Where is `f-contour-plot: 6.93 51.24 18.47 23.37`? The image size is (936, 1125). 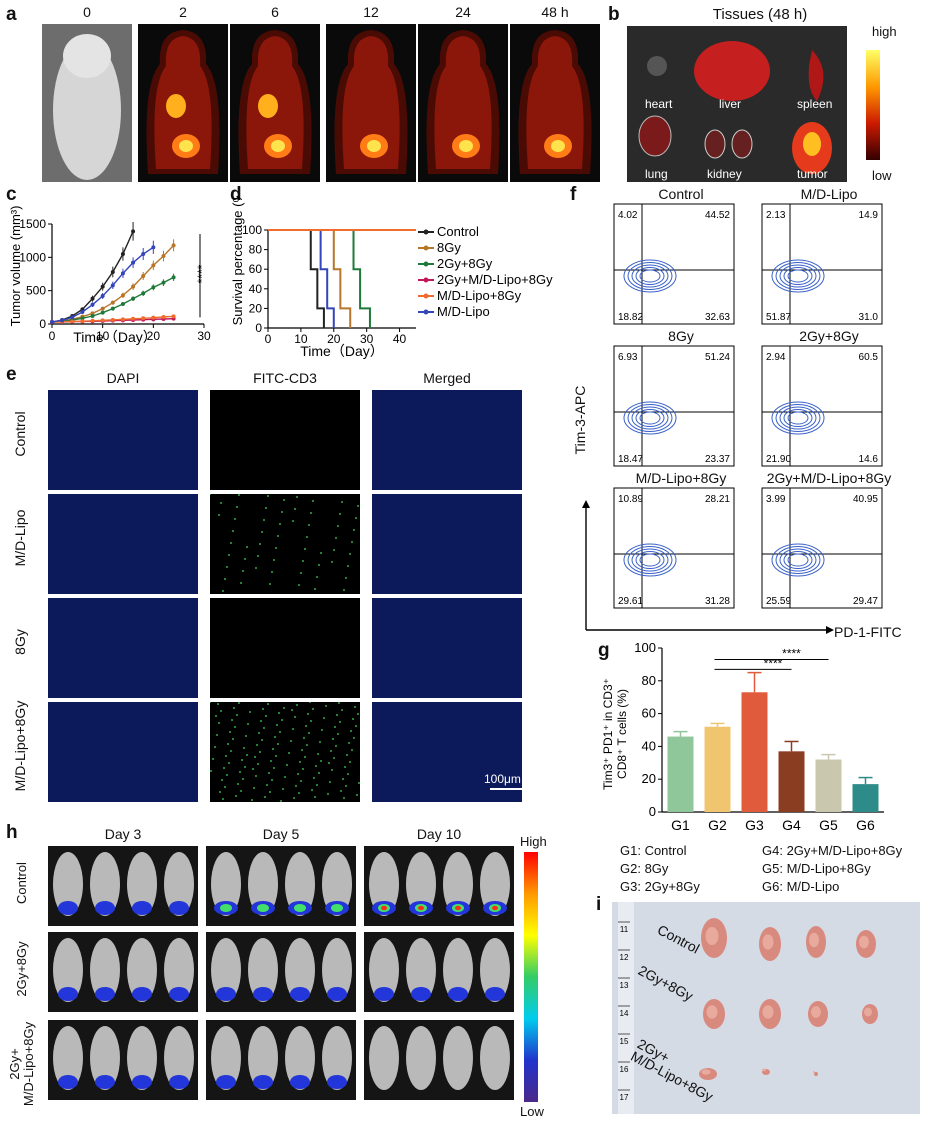
f-contour-plot: 6.93 51.24 18.47 23.37 is located at coordinates (674, 406).